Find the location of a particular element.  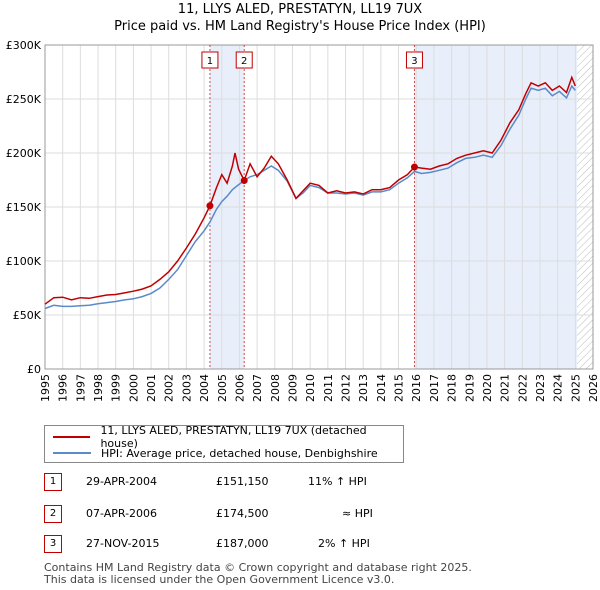

transaction-vs-hpi: 2% ↑ HPI is located at coordinates (344, 543).